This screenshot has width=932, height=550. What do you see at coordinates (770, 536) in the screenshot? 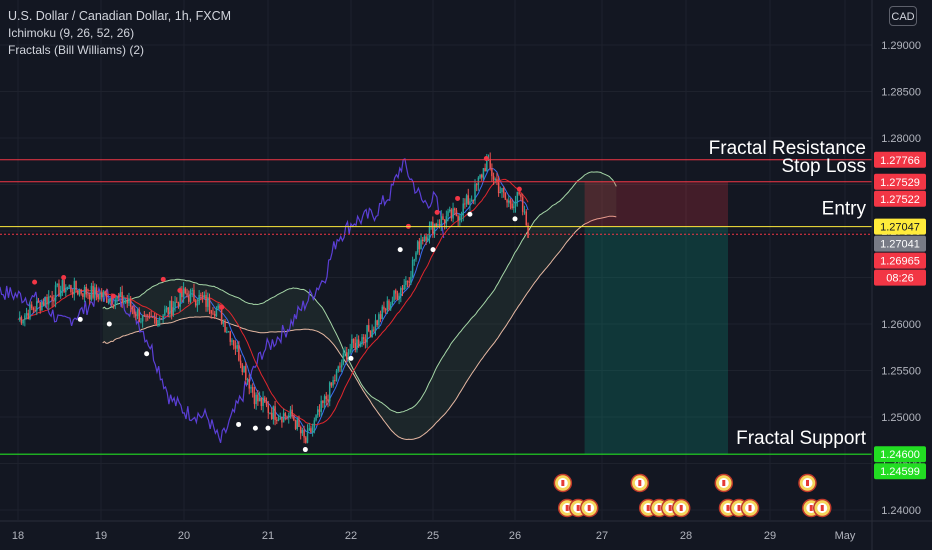
I see `time-axis-tick: 29` at bounding box center [770, 536].